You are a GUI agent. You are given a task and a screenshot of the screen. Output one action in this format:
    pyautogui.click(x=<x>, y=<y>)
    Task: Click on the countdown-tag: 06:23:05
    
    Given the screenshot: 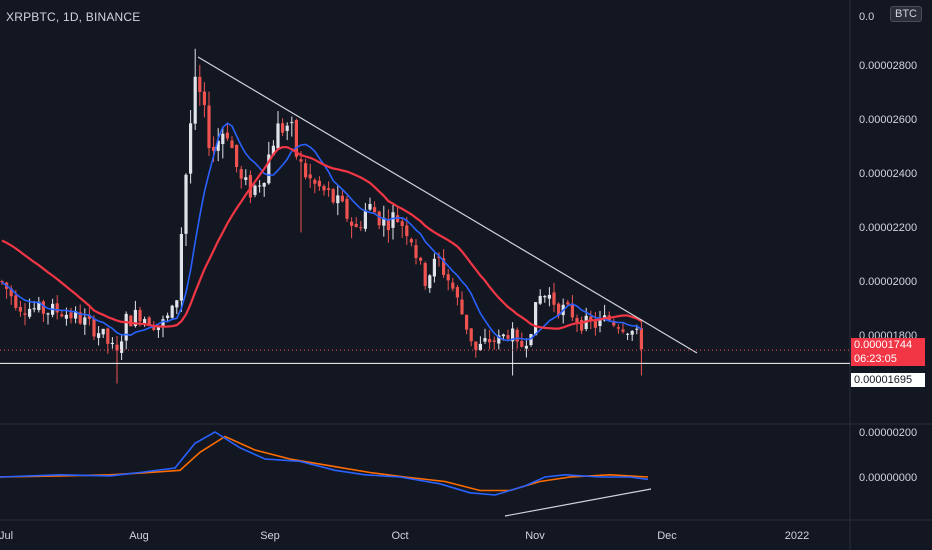 What is the action you would take?
    pyautogui.click(x=888, y=359)
    